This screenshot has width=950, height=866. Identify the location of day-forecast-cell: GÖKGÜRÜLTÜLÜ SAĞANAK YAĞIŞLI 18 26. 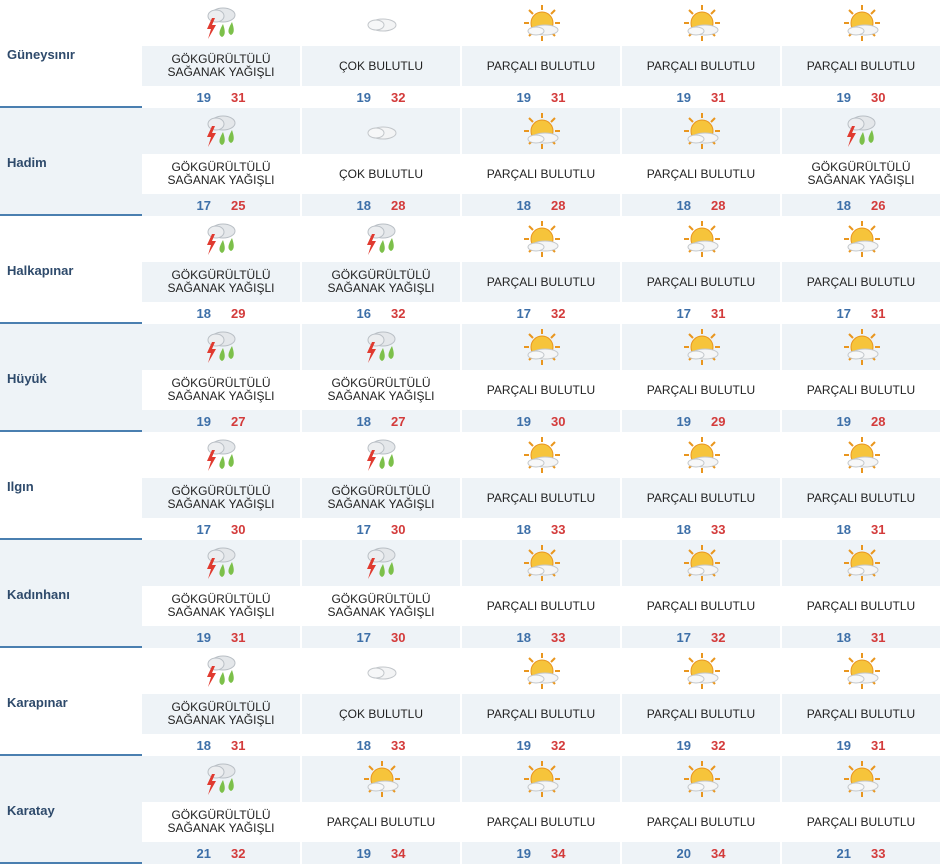
(861, 162).